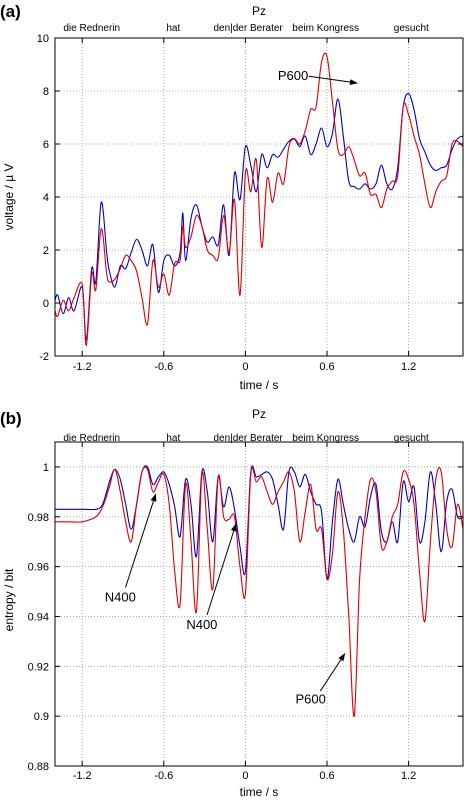  Describe the element at coordinates (44, 357) in the screenshot. I see `y-tick-label: -2` at that location.